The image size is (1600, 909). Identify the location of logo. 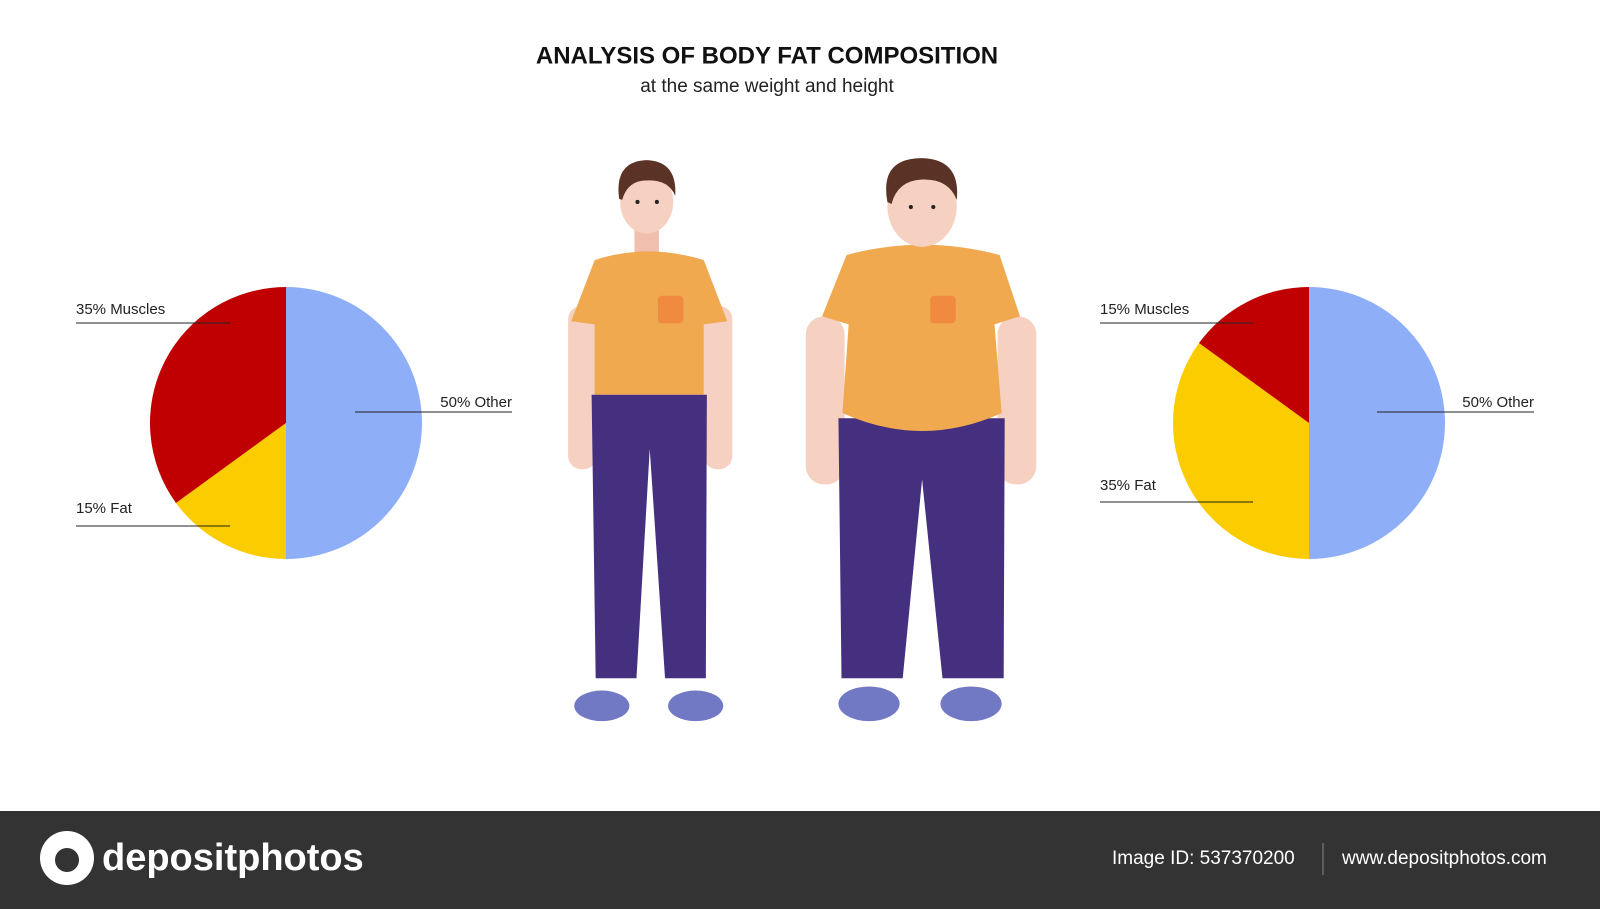
(67, 860).